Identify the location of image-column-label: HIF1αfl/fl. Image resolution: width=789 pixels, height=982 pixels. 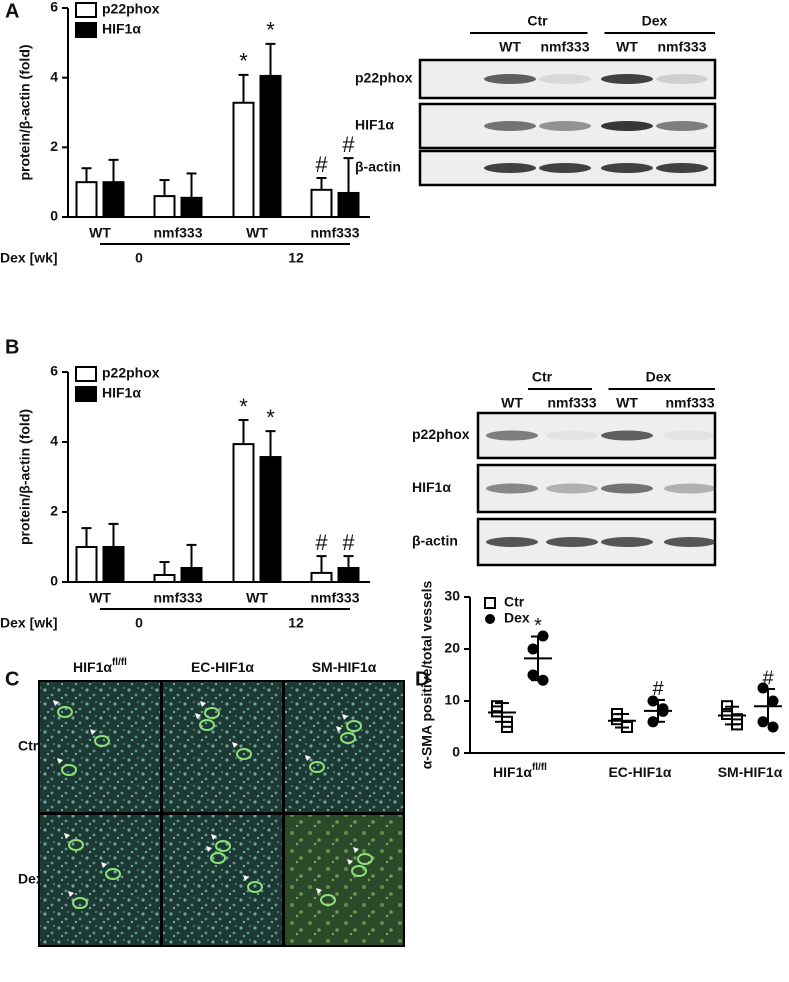
(100, 666).